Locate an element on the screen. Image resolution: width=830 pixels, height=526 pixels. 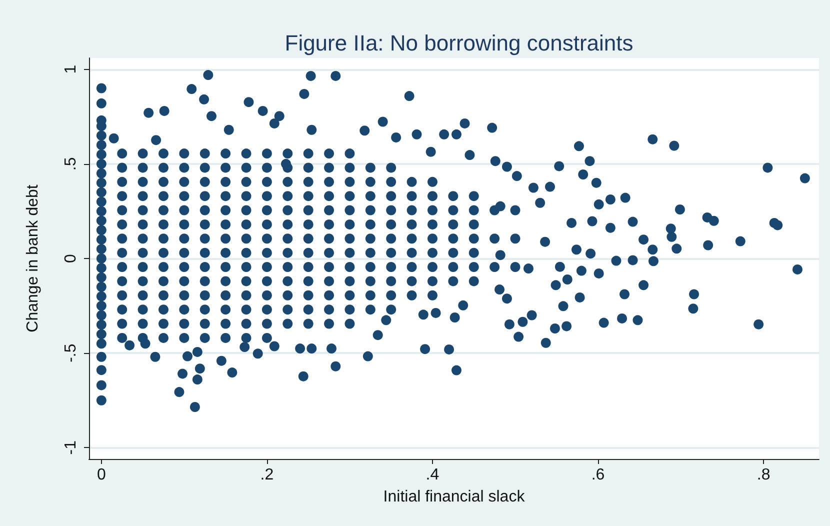
x-tick-label: .2 is located at coordinates (267, 475).